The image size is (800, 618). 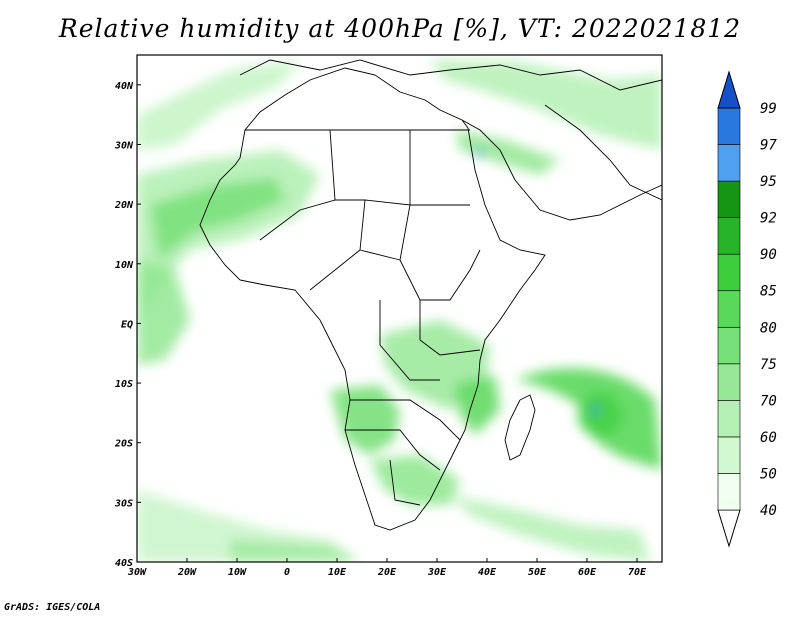 What do you see at coordinates (768, 292) in the screenshot?
I see `colorbar-label: 85` at bounding box center [768, 292].